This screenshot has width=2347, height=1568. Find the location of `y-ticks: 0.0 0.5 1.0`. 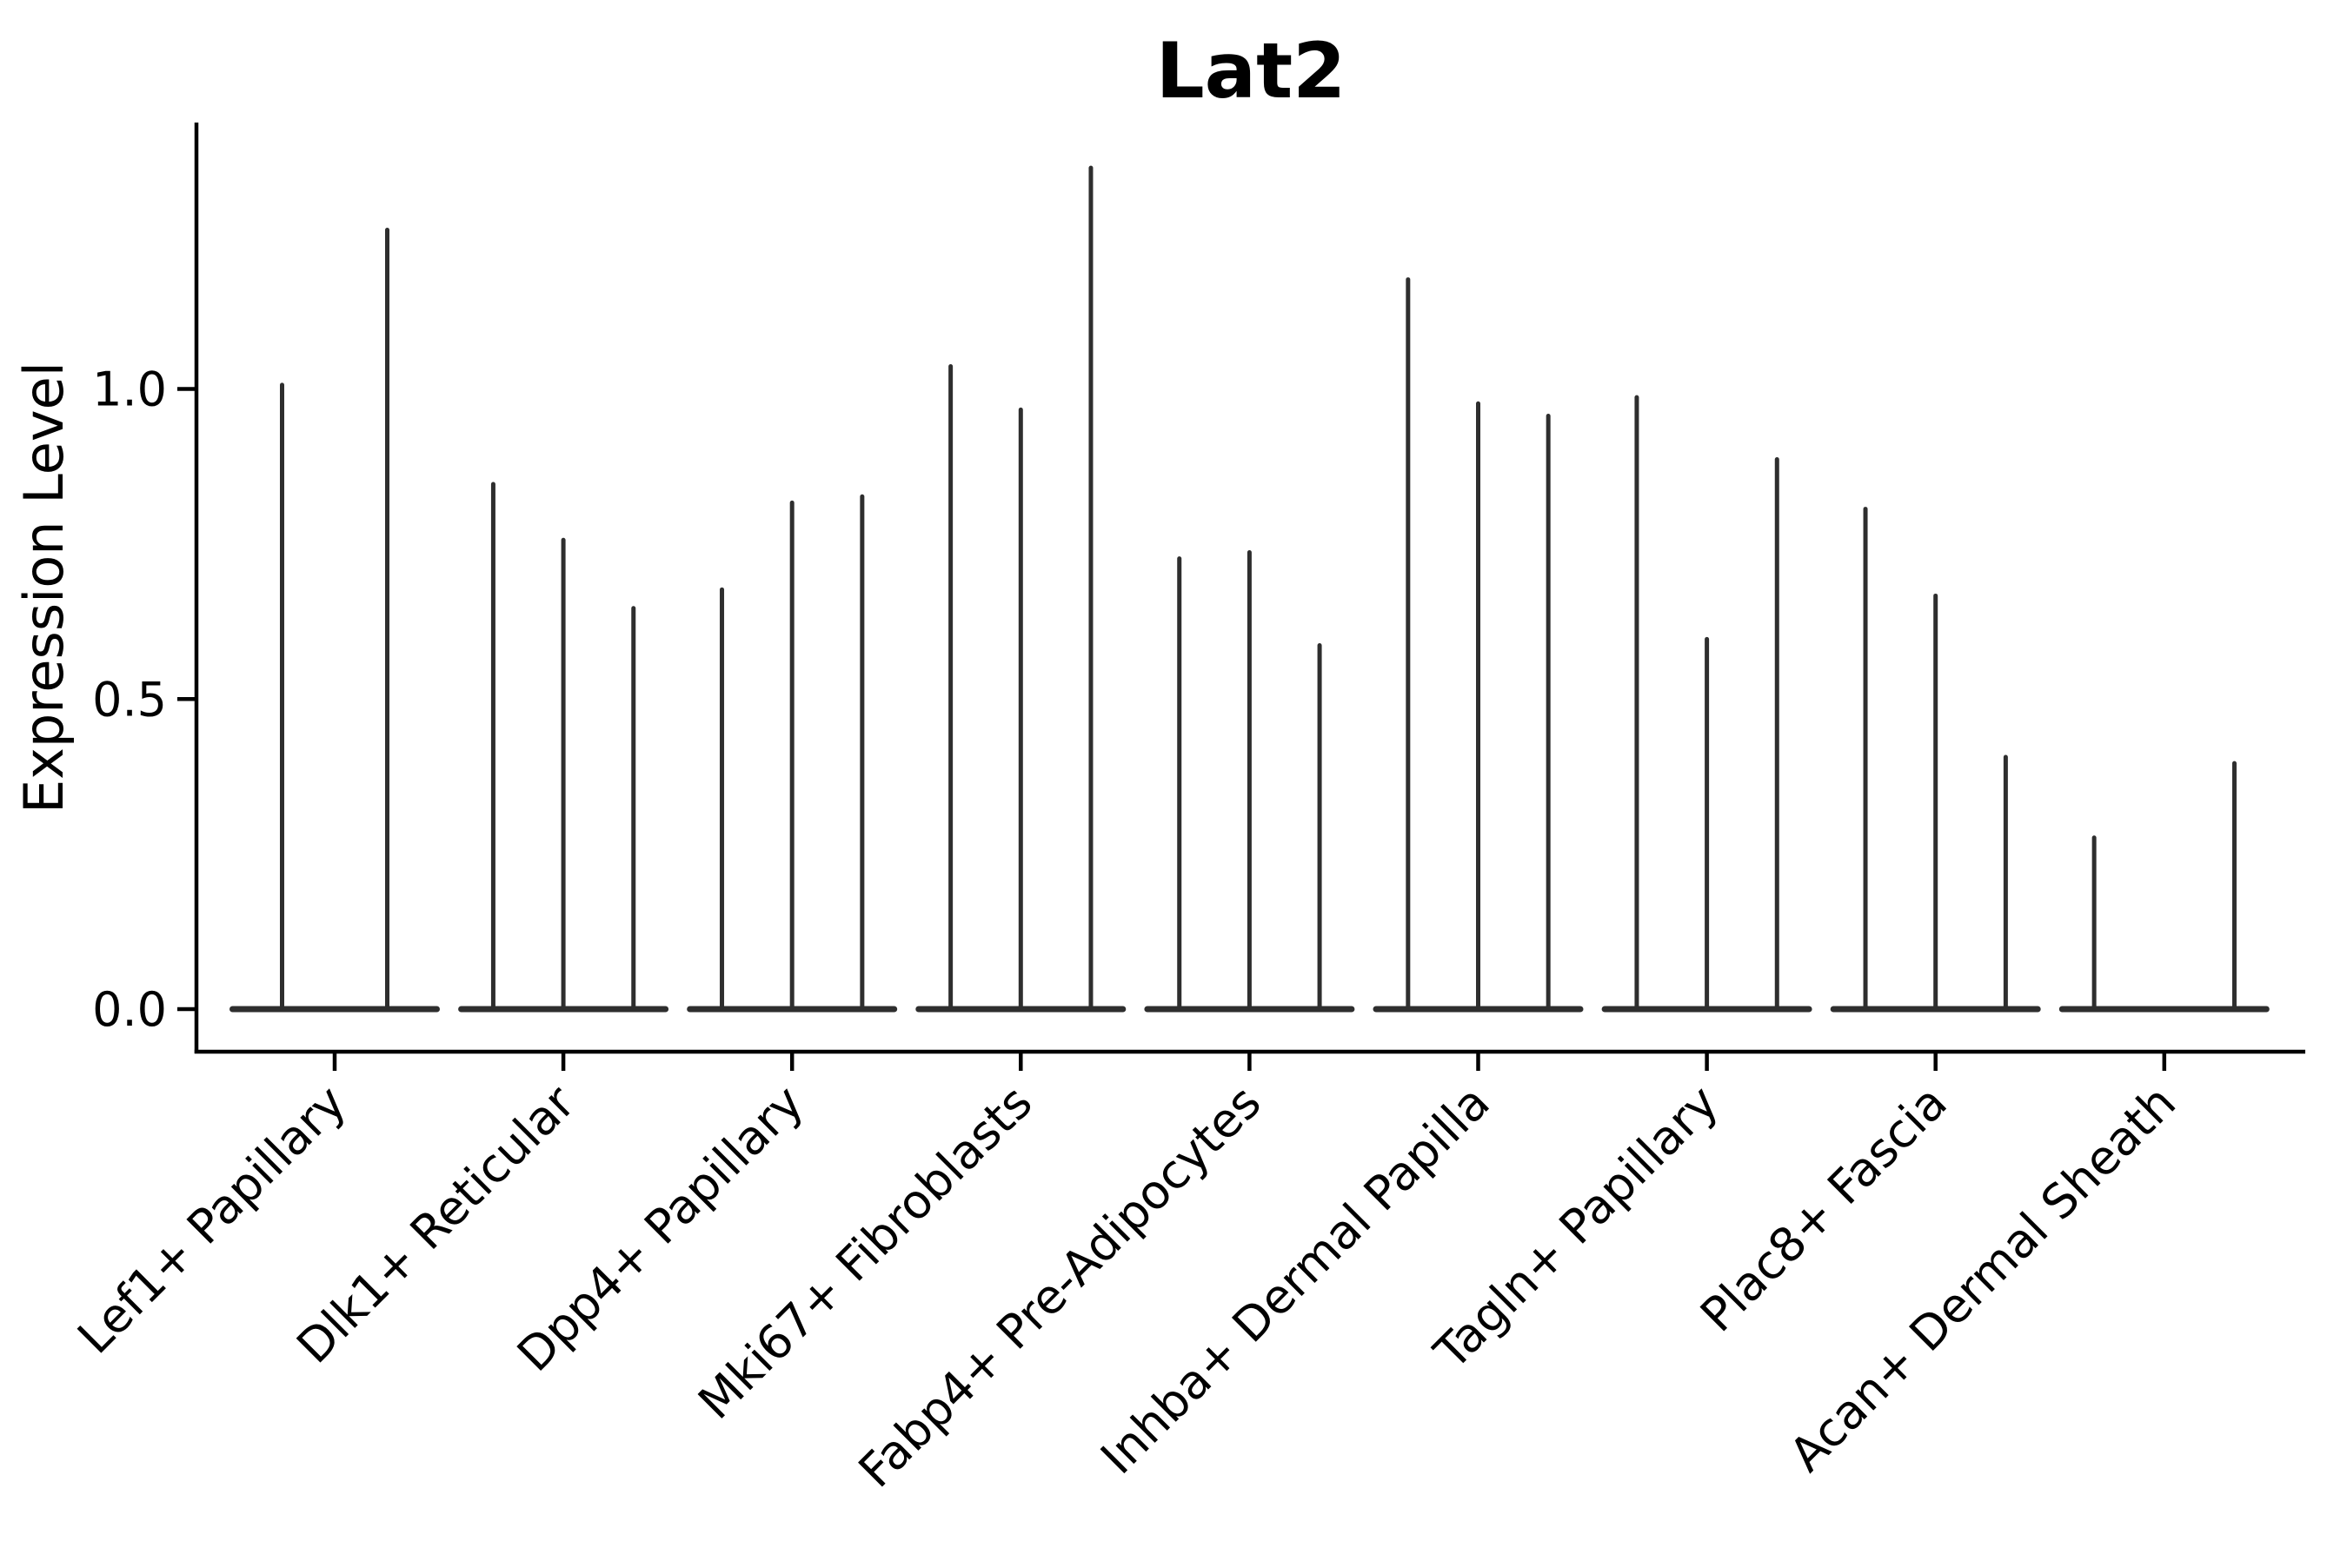

y-ticks: 0.0 0.5 1.0 is located at coordinates (144, 699).